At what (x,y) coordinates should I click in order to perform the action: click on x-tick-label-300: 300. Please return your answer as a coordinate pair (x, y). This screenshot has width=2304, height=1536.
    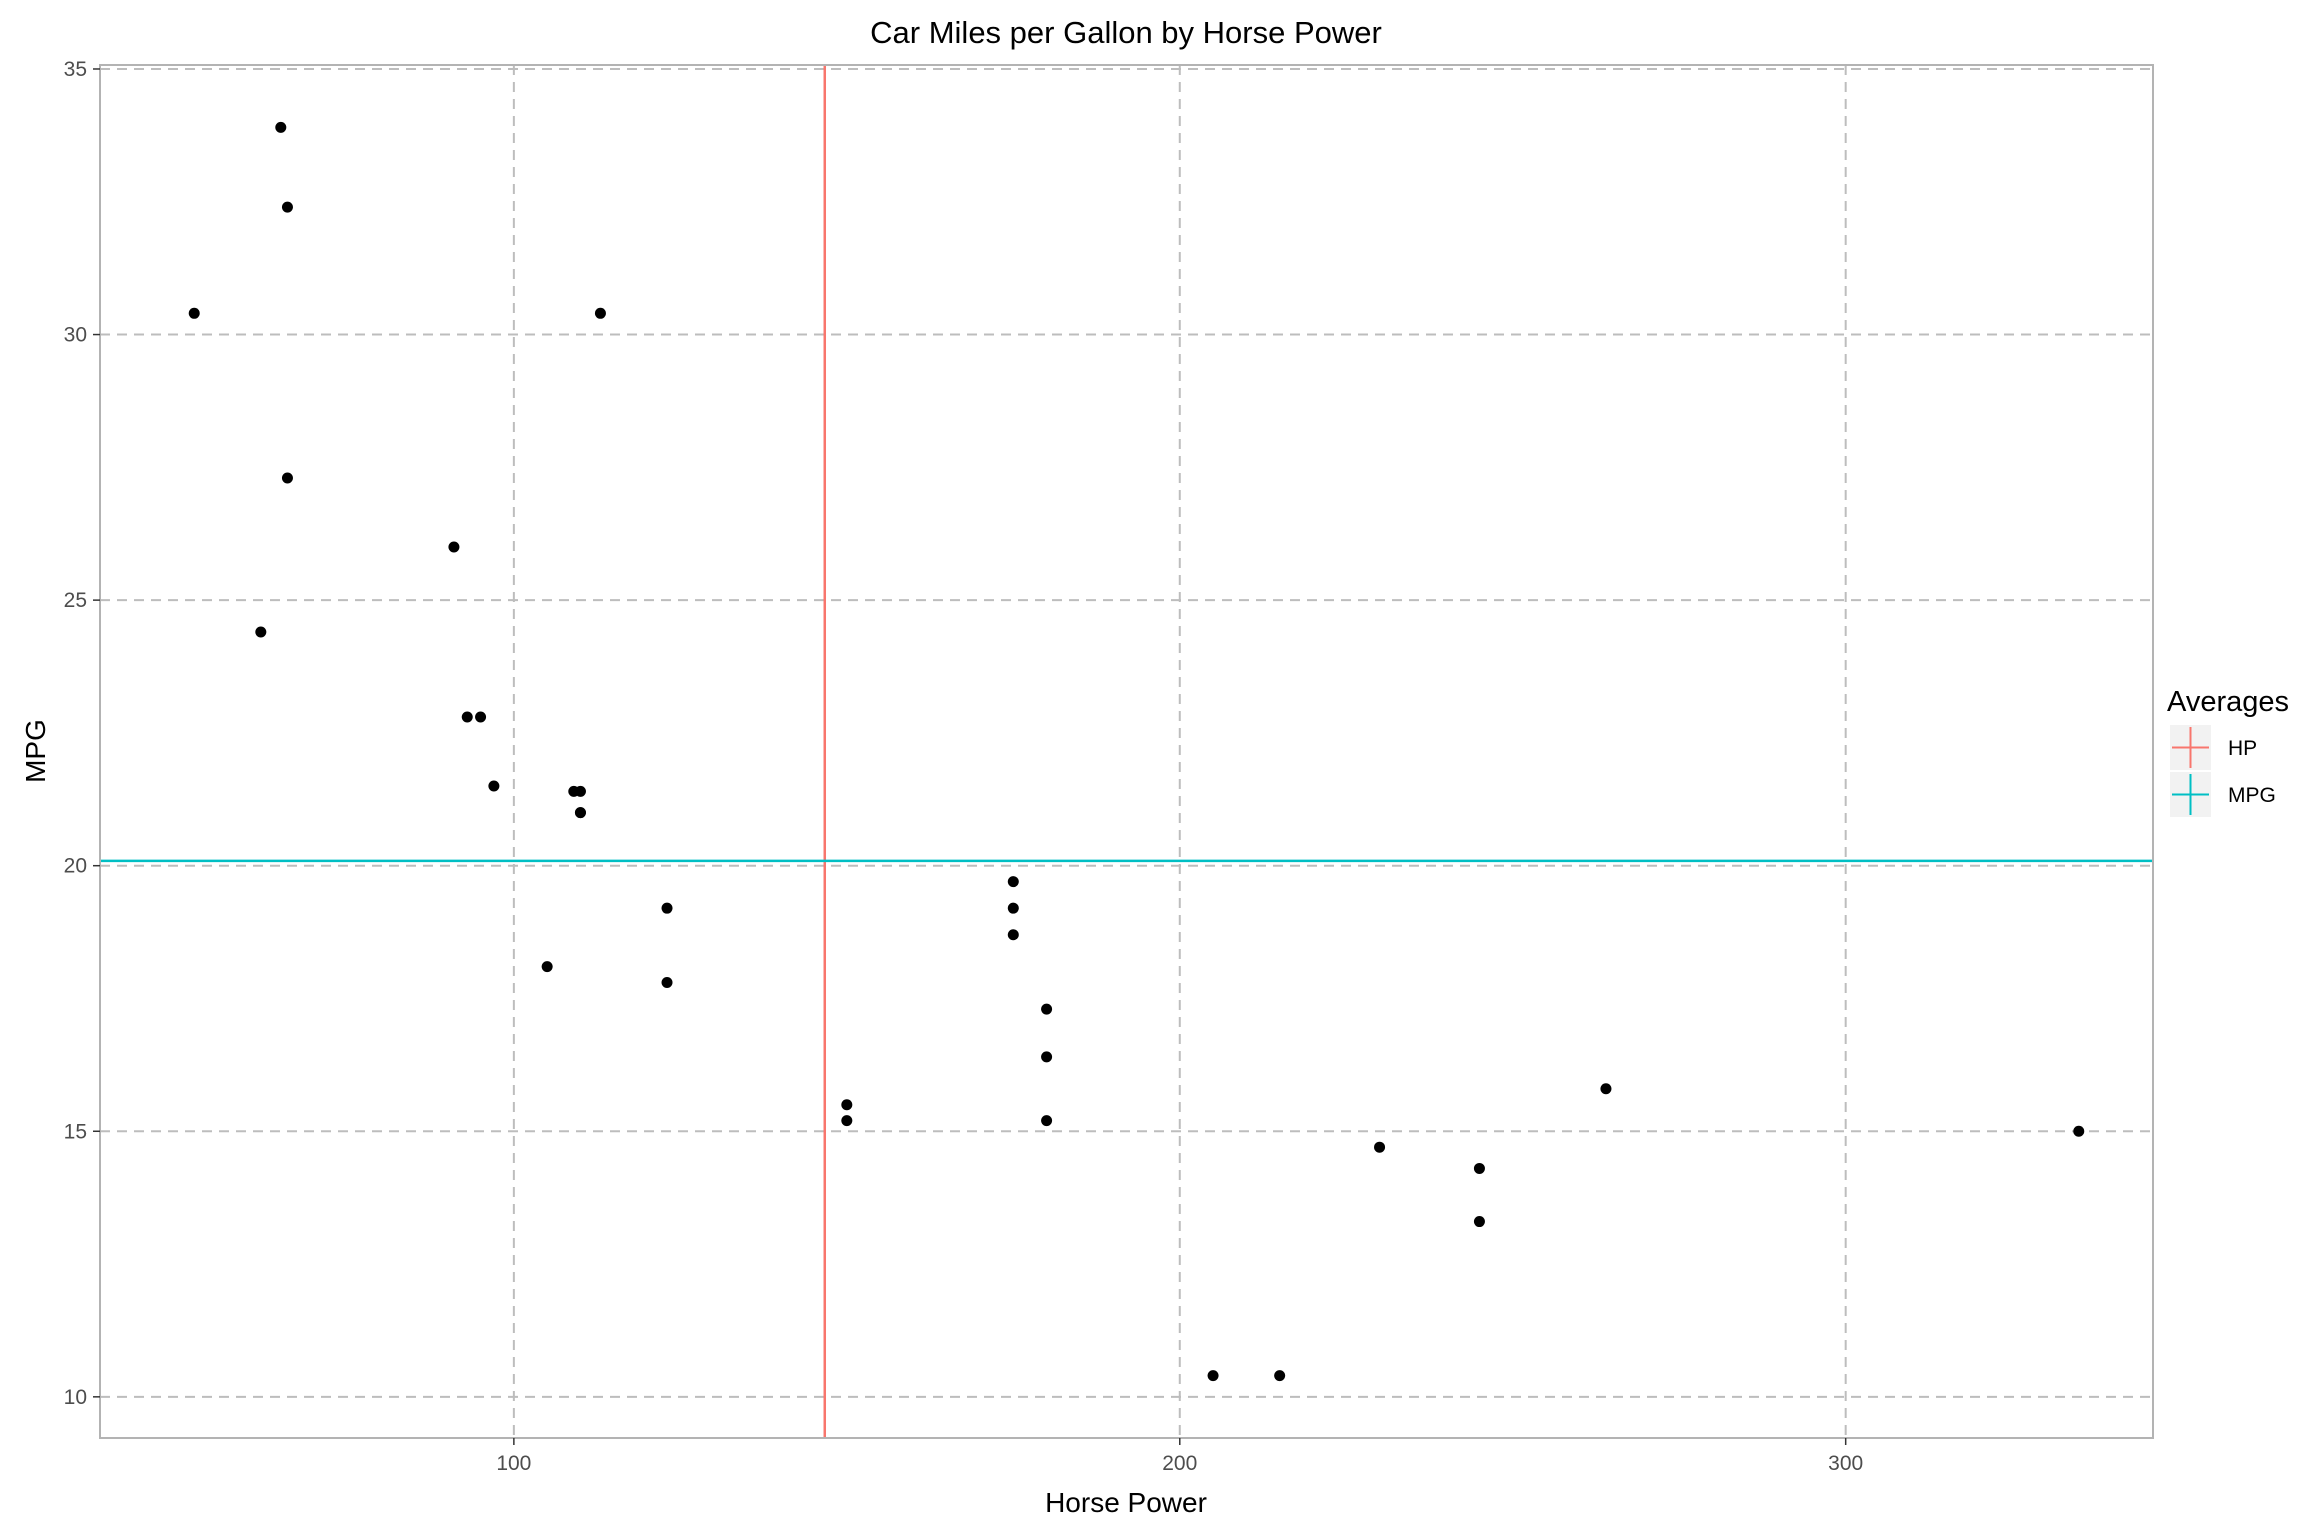
    Looking at the image, I should click on (1845, 1463).